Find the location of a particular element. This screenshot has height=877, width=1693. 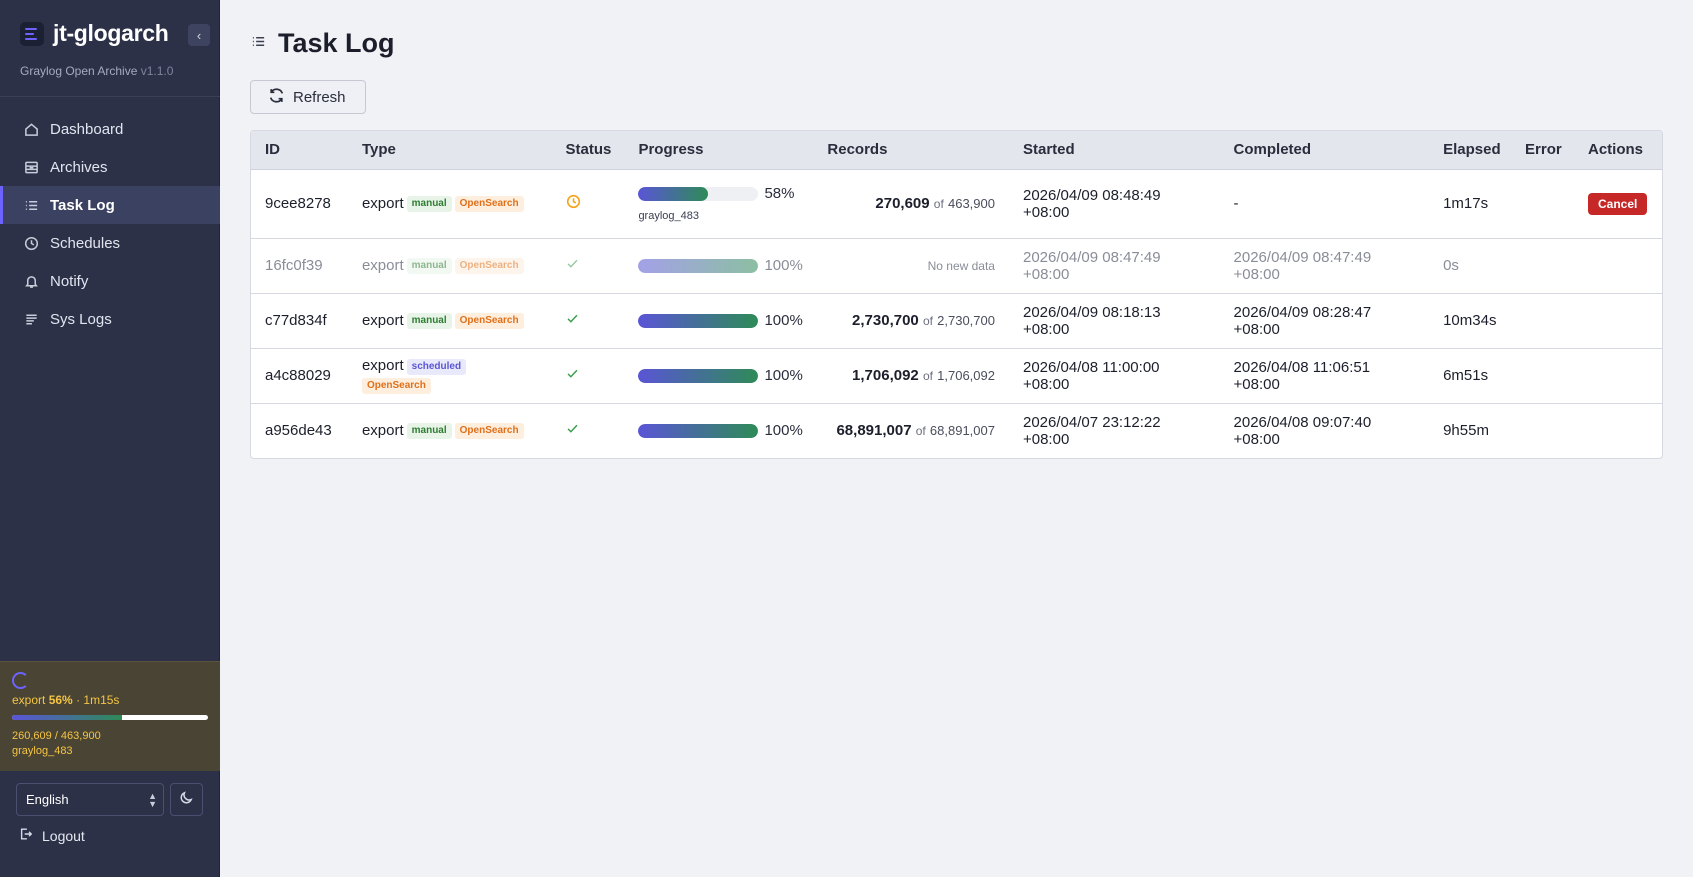

theme-toggle-button is located at coordinates (186, 799).